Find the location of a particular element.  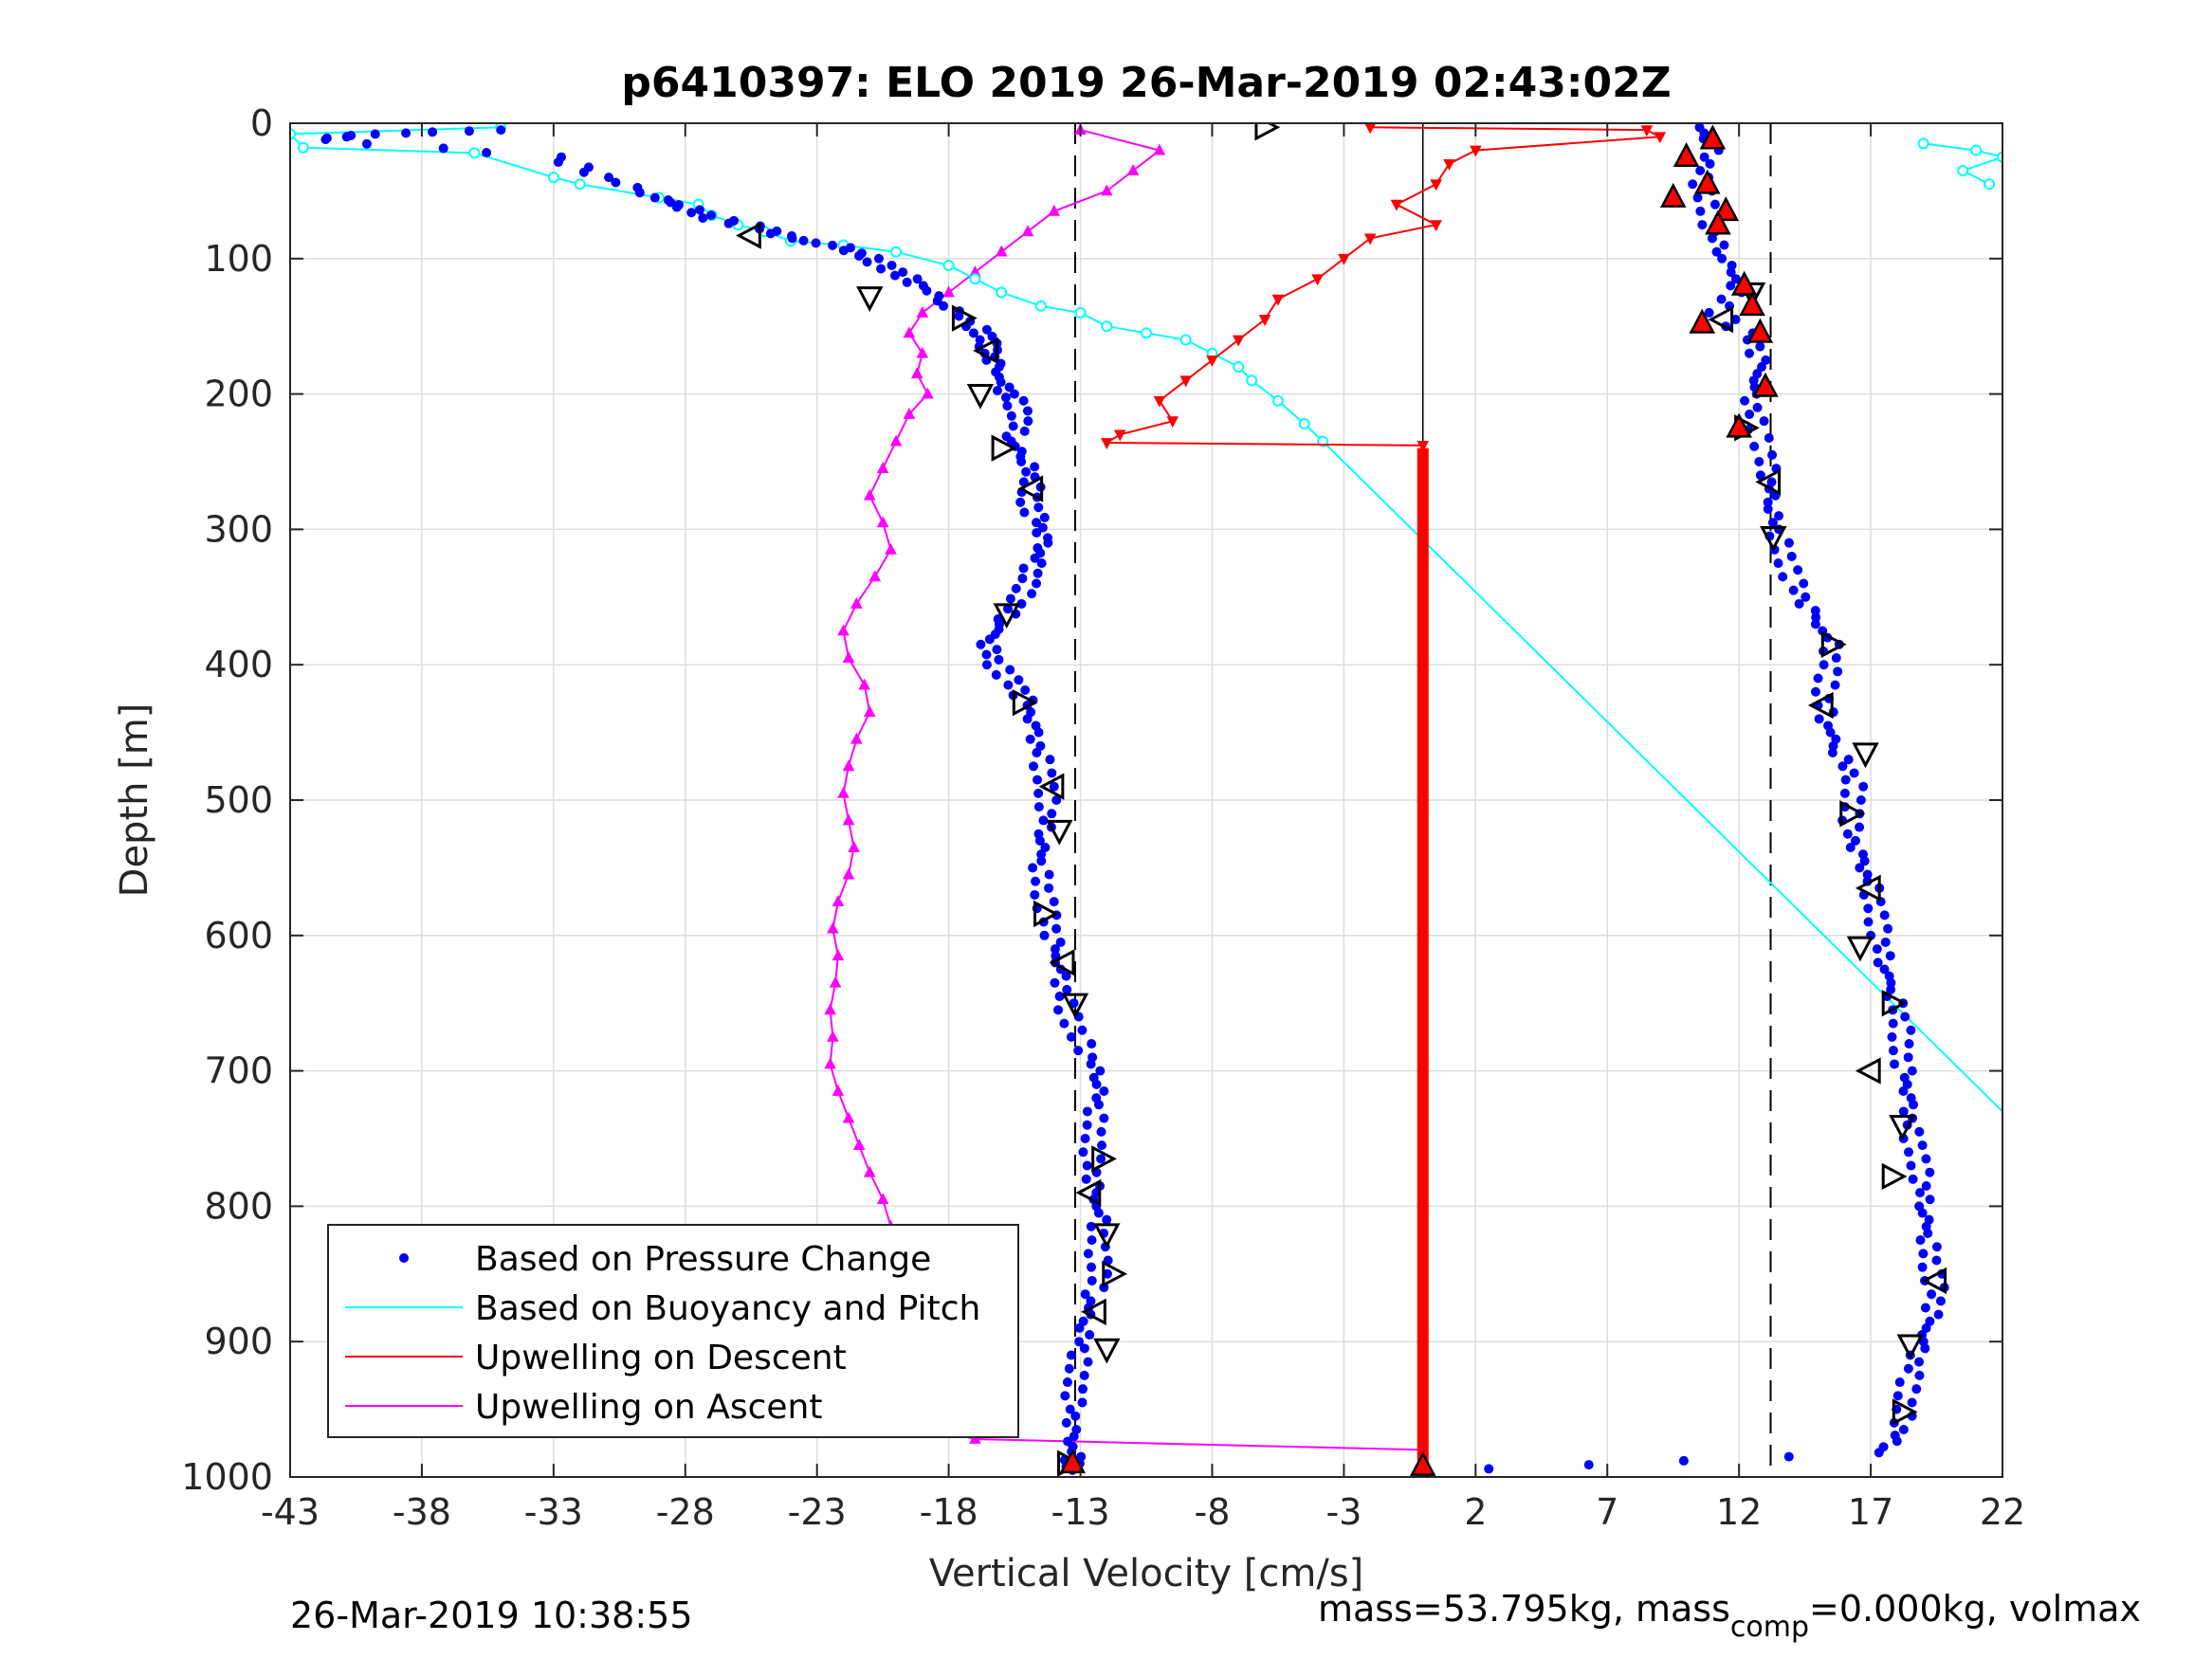

buoyancy-pitch-surface-line is located at coordinates (1962, 164).